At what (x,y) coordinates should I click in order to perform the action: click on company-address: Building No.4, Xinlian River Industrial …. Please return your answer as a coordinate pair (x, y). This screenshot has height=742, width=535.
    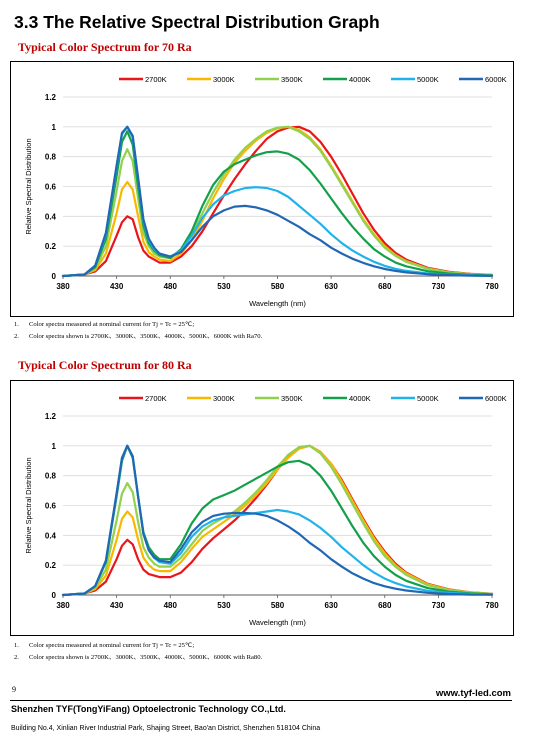
    Looking at the image, I should click on (166, 728).